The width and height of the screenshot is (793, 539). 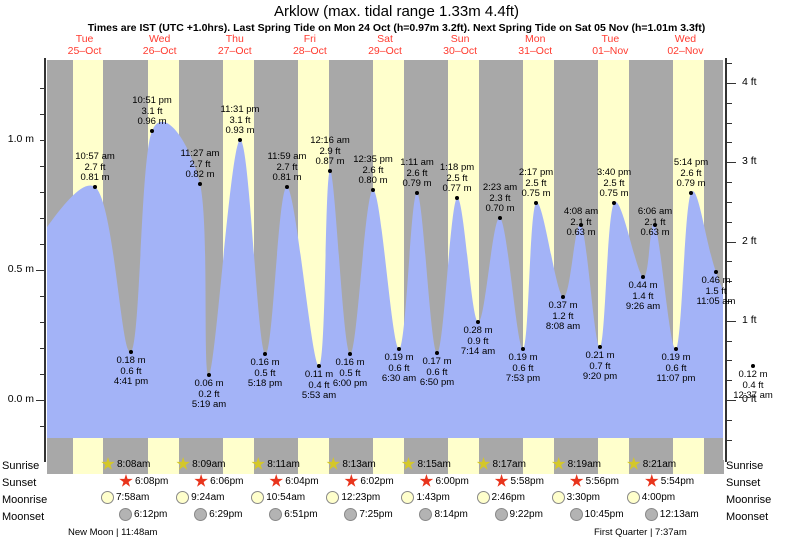 I want to click on moonrise-event: 7:58am, so click(x=125, y=497).